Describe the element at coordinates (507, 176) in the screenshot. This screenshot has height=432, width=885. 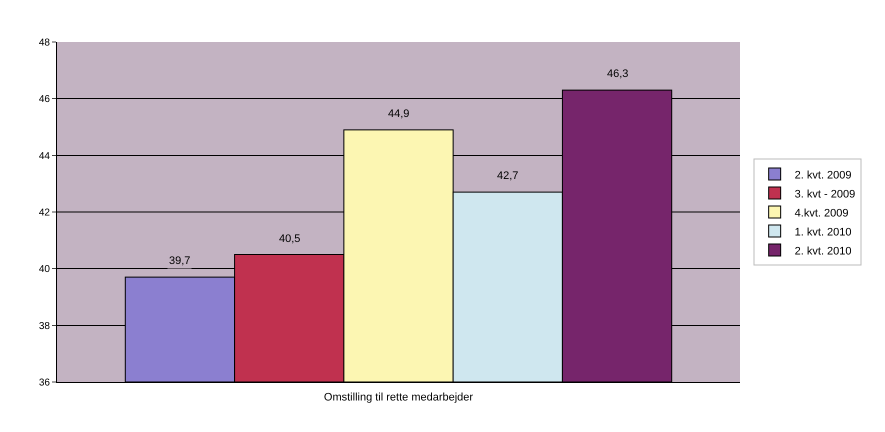
I see `data-label: 42,7` at that location.